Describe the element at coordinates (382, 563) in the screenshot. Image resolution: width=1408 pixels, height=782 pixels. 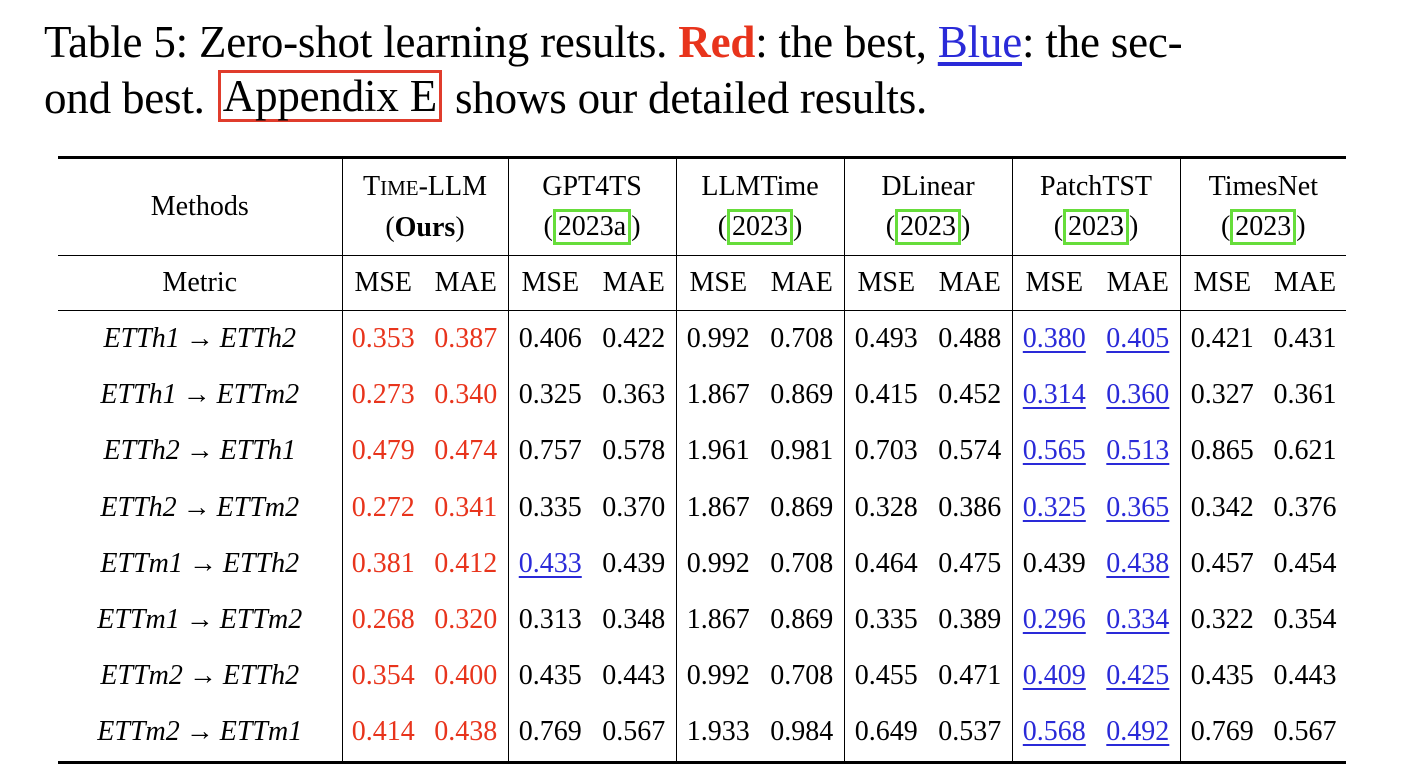
I see `value-cell: 0.381` at that location.